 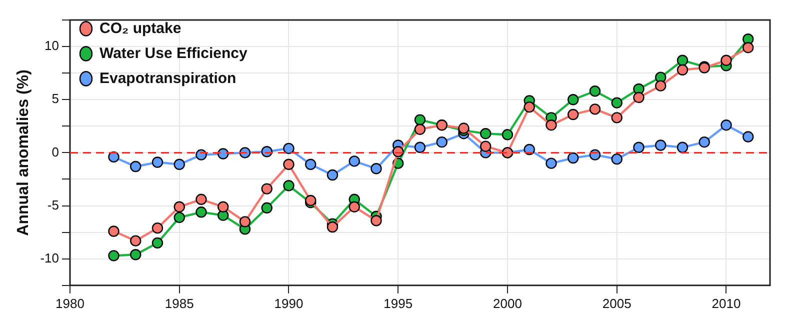 What do you see at coordinates (289, 303) in the screenshot?
I see `x-tick-label: 1990` at bounding box center [289, 303].